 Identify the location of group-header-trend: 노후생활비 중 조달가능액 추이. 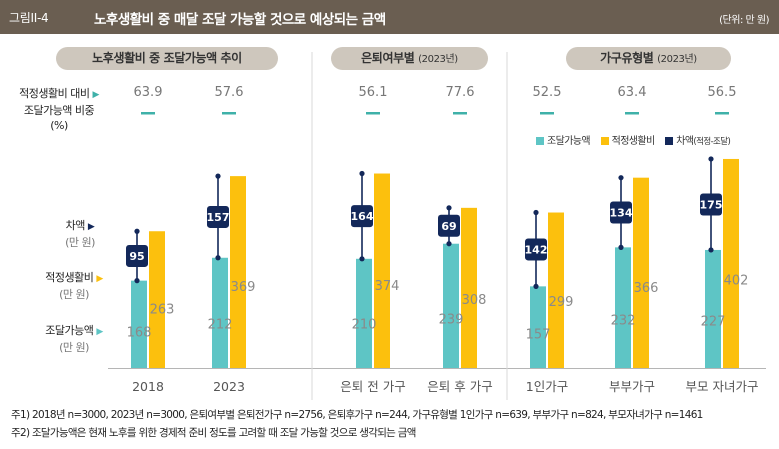
(167, 58).